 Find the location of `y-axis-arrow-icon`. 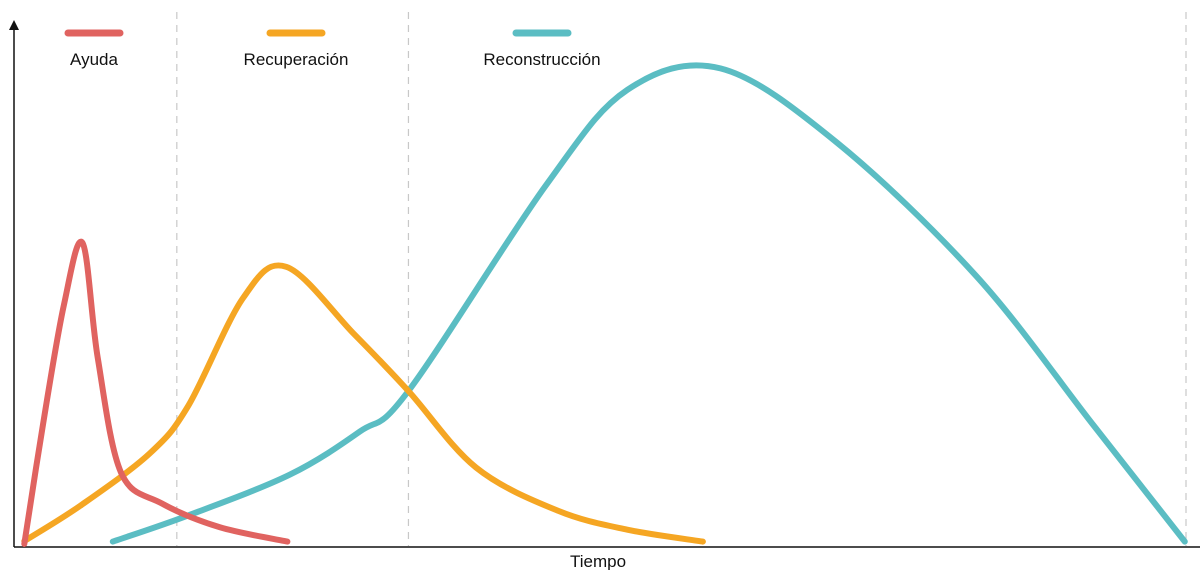

y-axis-arrow-icon is located at coordinates (14, 25).